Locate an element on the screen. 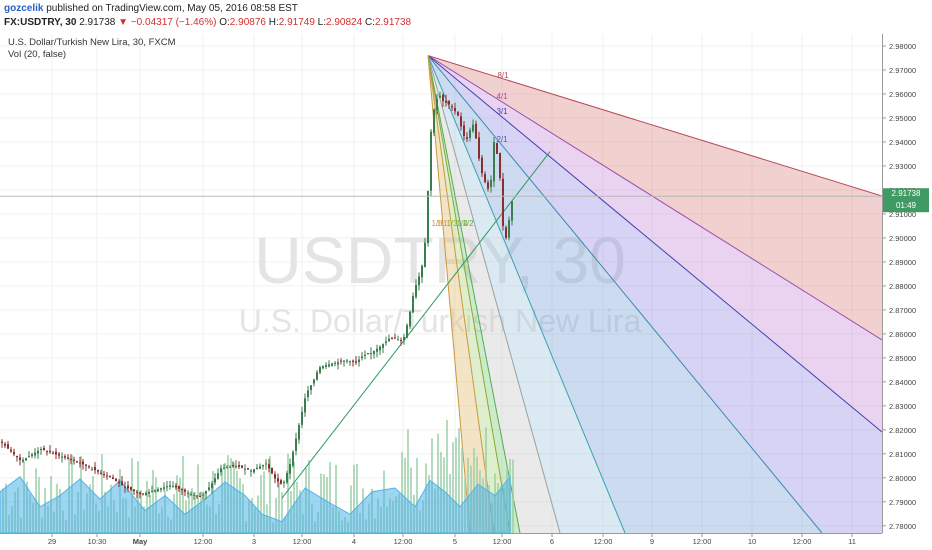  time-tick-label: 5 is located at coordinates (455, 541).